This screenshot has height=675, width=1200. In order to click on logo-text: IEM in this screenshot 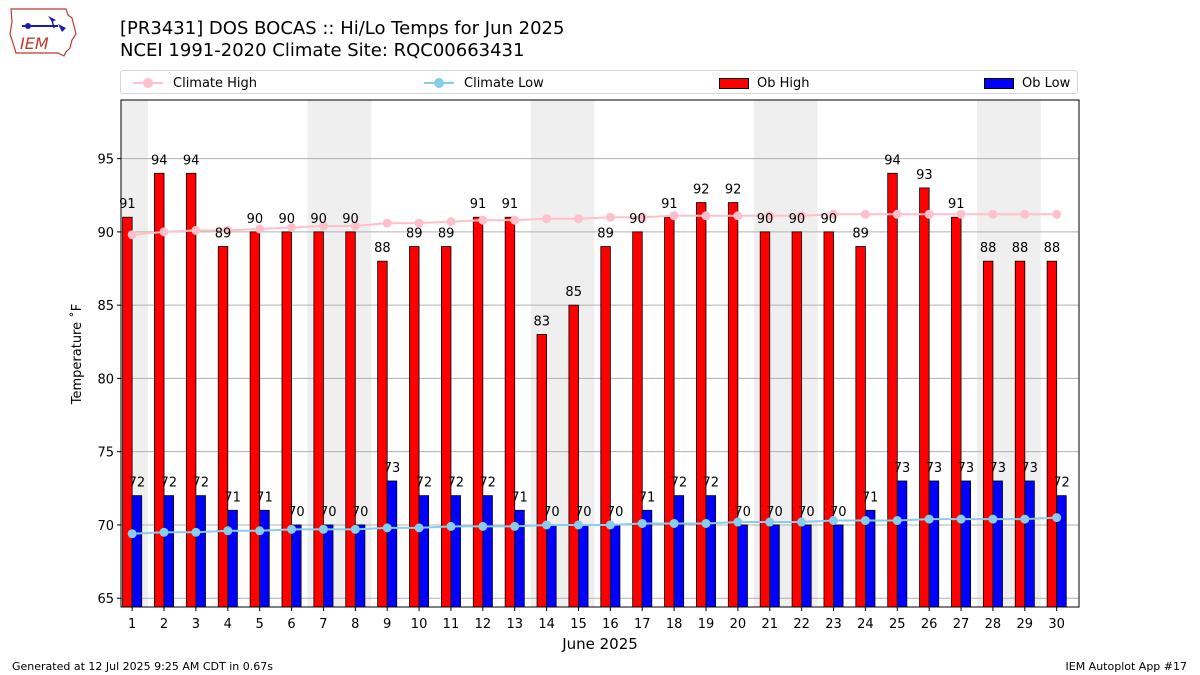, I will do `click(34, 43)`.